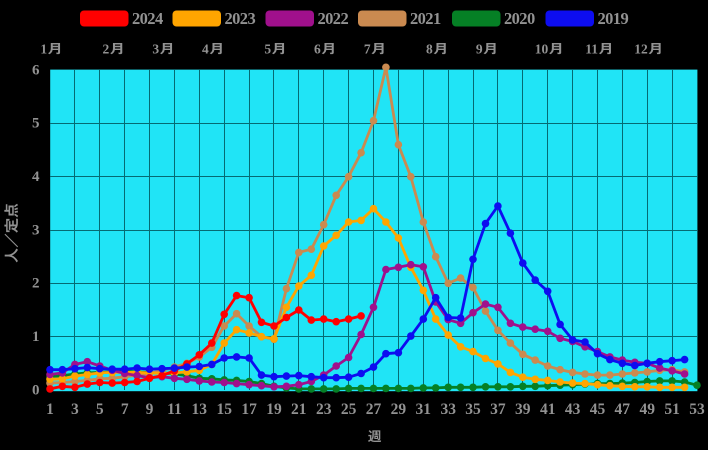  I want to click on svg-text: 51, so click(672, 409).